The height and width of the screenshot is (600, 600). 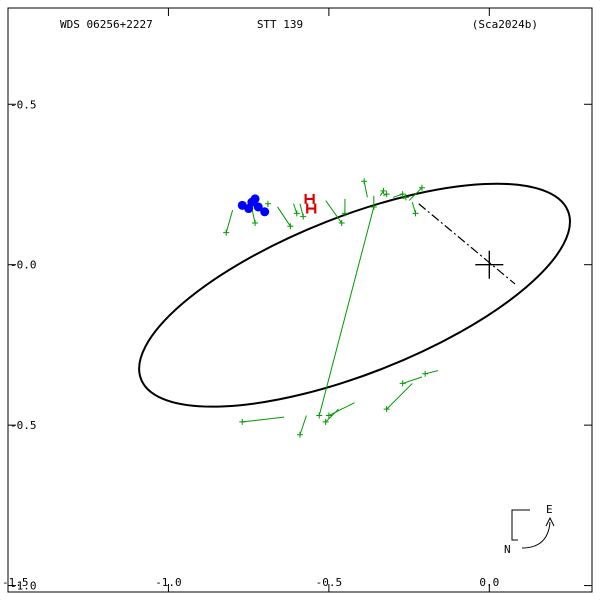 I want to click on compass-arrowhead, so click(x=550, y=521).